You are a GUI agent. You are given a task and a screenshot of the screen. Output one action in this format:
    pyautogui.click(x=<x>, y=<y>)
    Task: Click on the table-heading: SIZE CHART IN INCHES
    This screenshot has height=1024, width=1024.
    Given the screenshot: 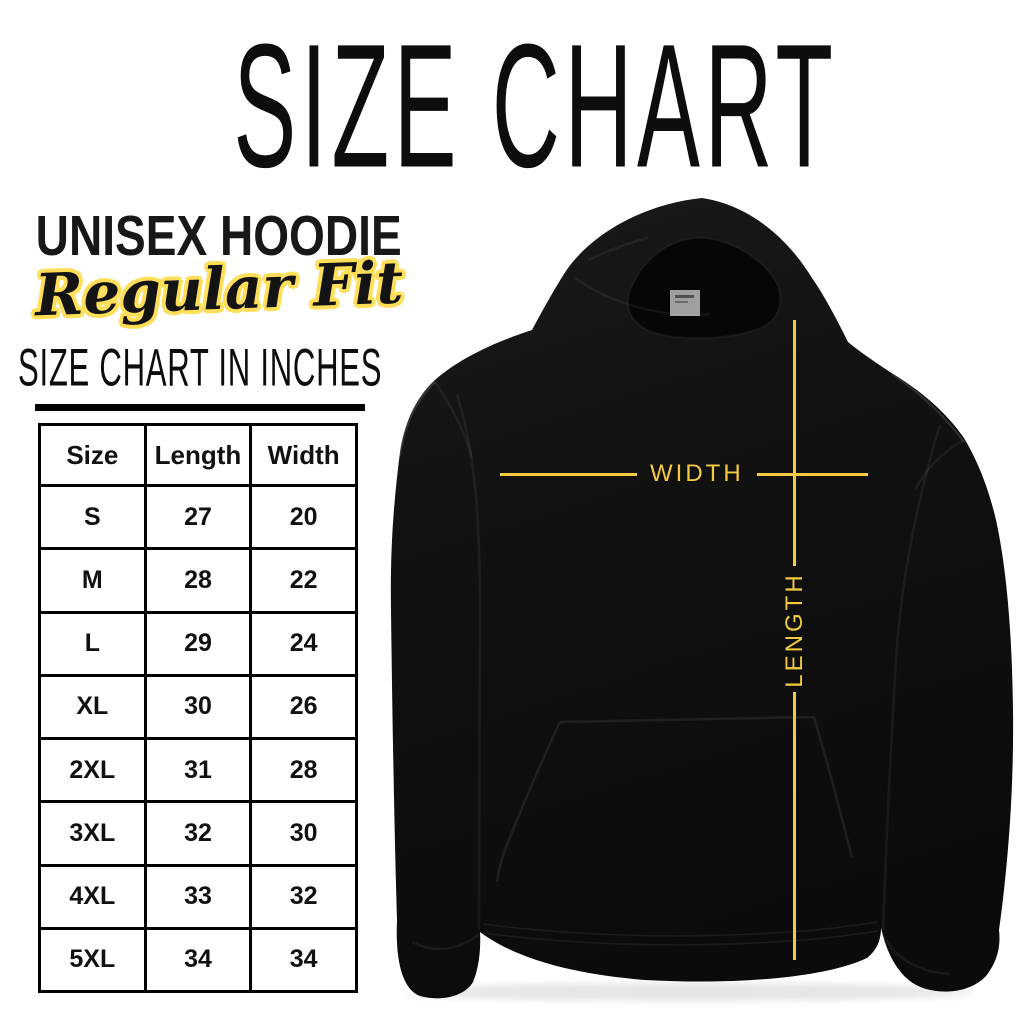 What is the action you would take?
    pyautogui.click(x=199, y=374)
    